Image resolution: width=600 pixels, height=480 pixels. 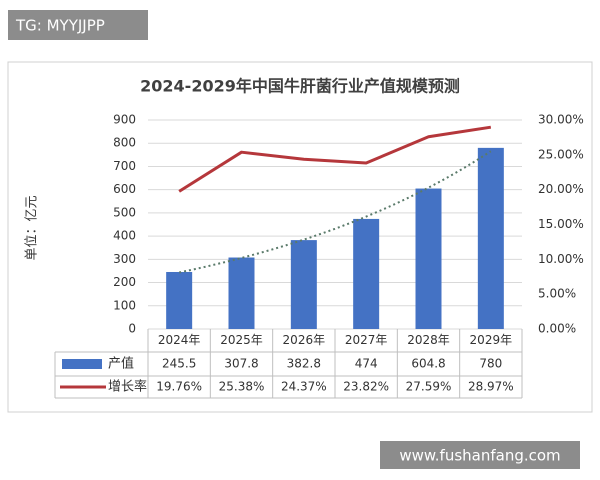 What do you see at coordinates (124, 166) in the screenshot?
I see `y-tick-label: 700` at bounding box center [124, 166].